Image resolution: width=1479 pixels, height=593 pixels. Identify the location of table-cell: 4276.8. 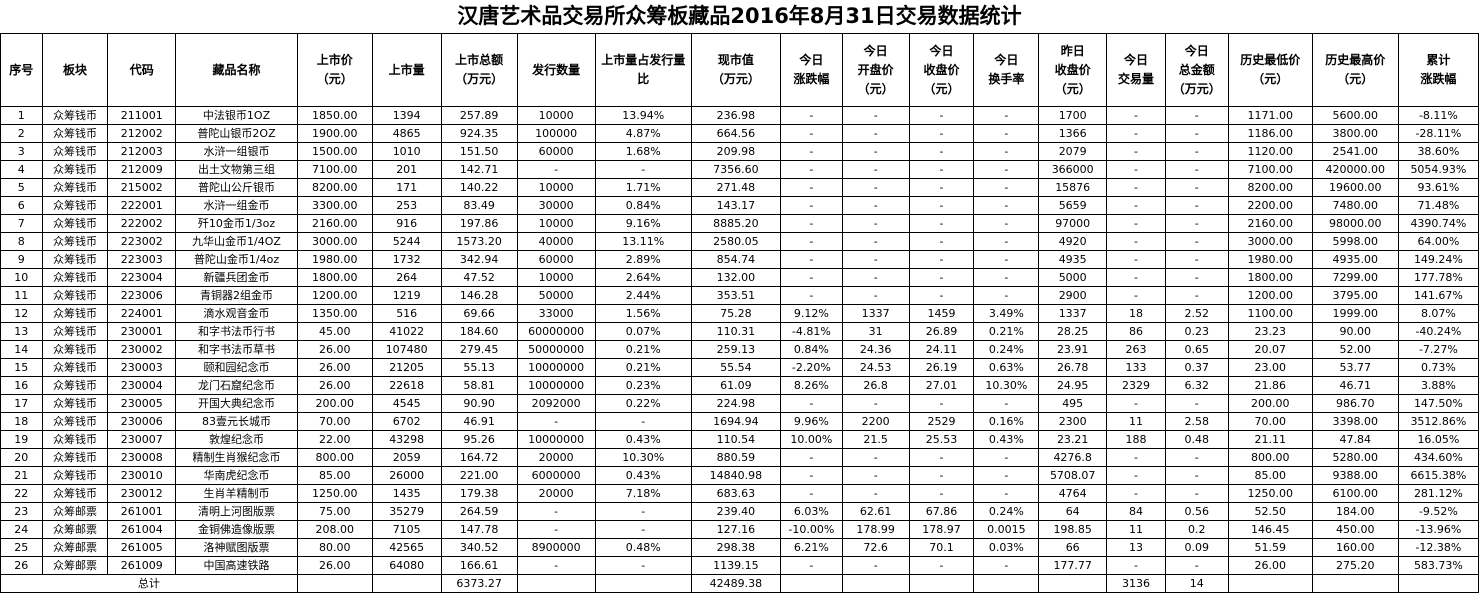
(1073, 457).